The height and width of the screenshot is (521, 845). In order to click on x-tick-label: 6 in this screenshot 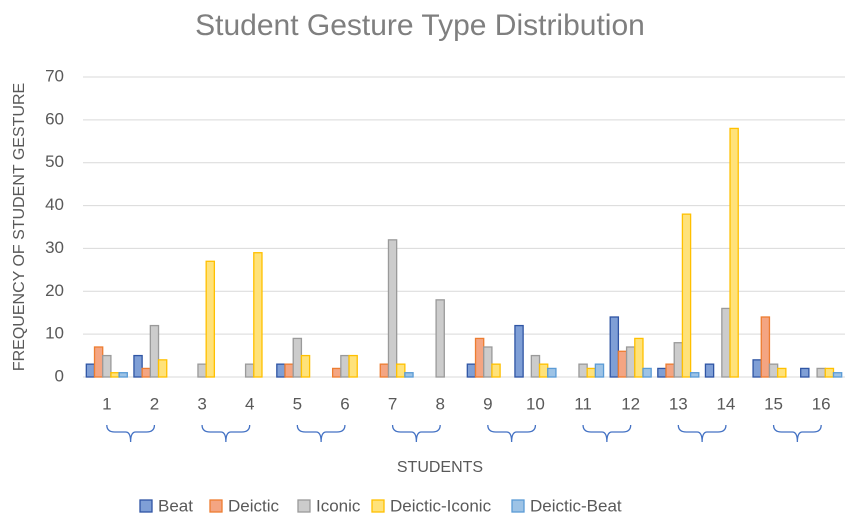, I will do `click(344, 403)`.